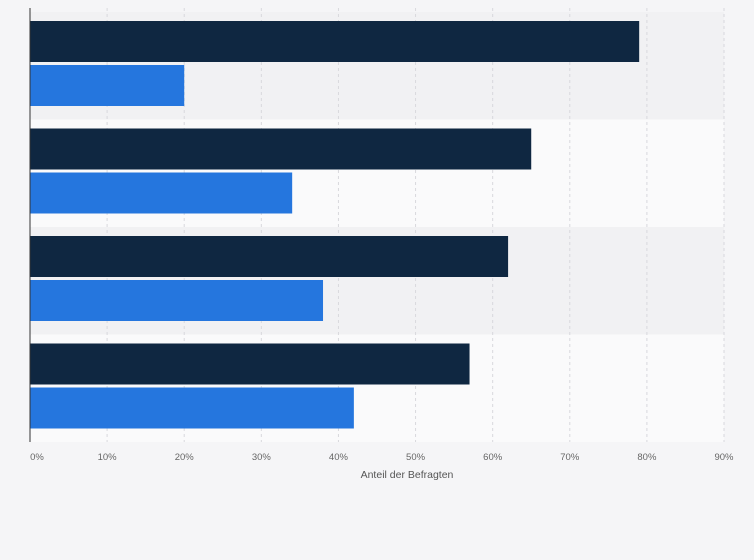  What do you see at coordinates (269, 256) in the screenshot?
I see `bar-series1-cat3` at bounding box center [269, 256].